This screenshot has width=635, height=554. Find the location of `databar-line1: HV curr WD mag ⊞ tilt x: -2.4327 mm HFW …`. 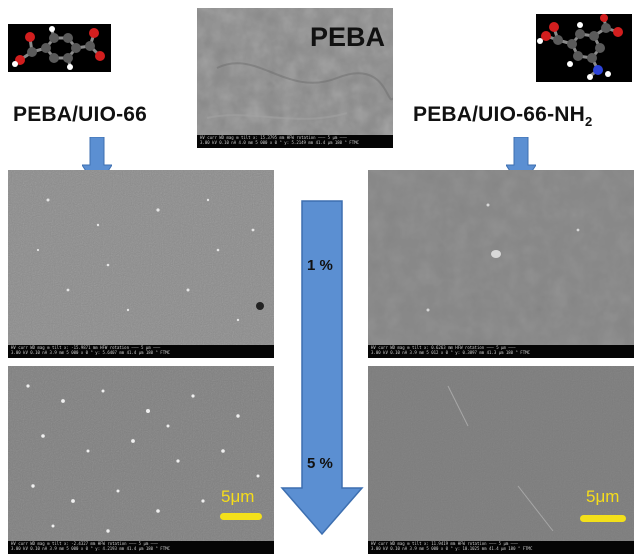

databar-line1: HV curr WD mag ⊞ tilt x: -2.4327 mm HFW … is located at coordinates (84, 543).